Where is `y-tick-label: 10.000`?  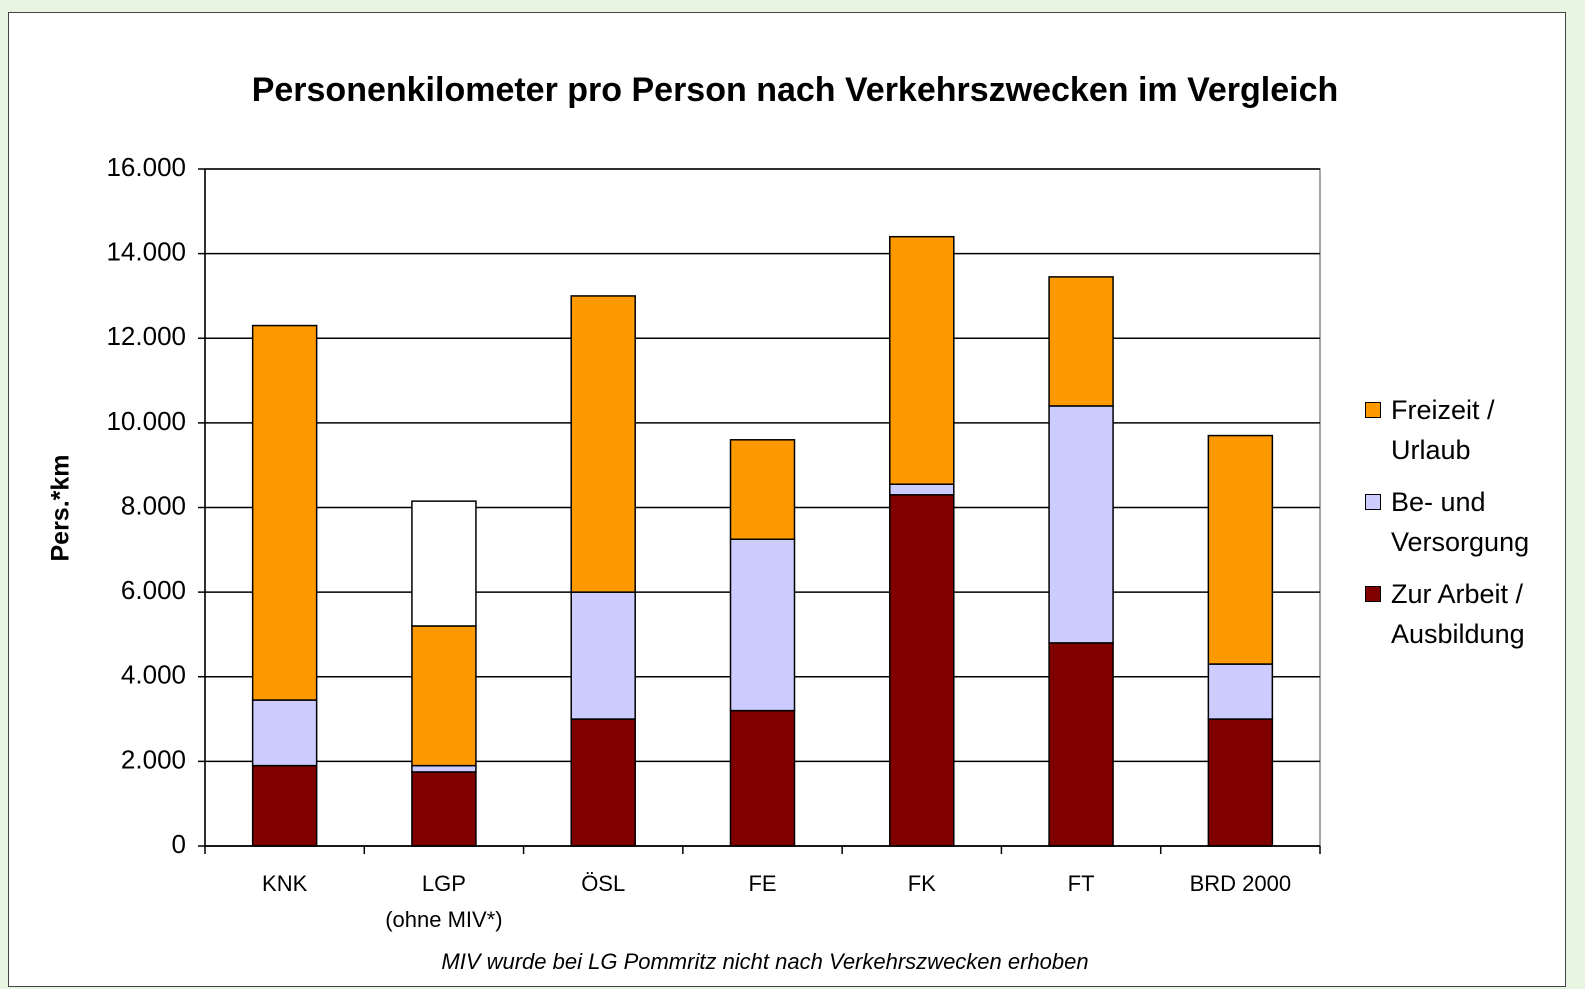 y-tick-label: 10.000 is located at coordinates (146, 421).